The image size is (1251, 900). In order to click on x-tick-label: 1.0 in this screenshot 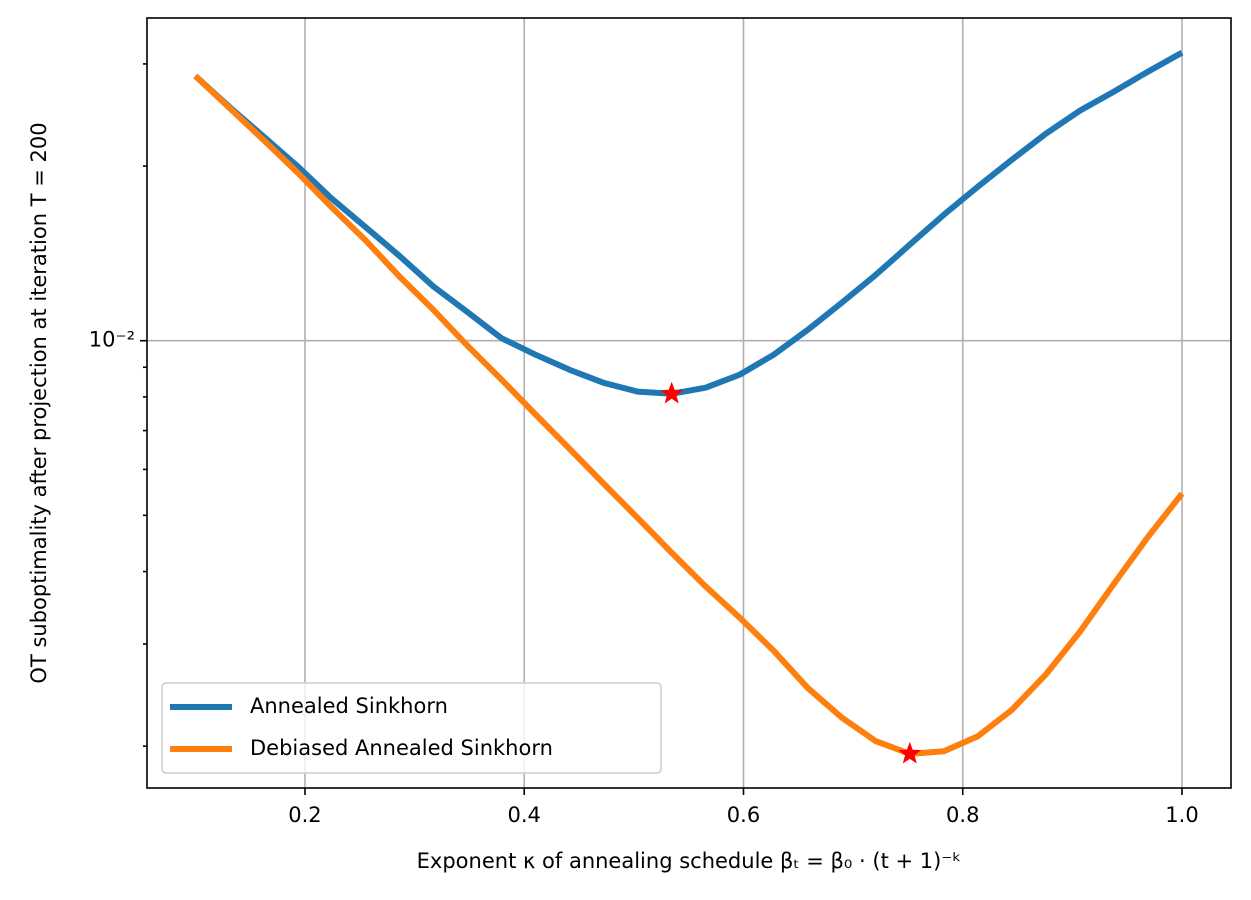, I will do `click(1181, 815)`.